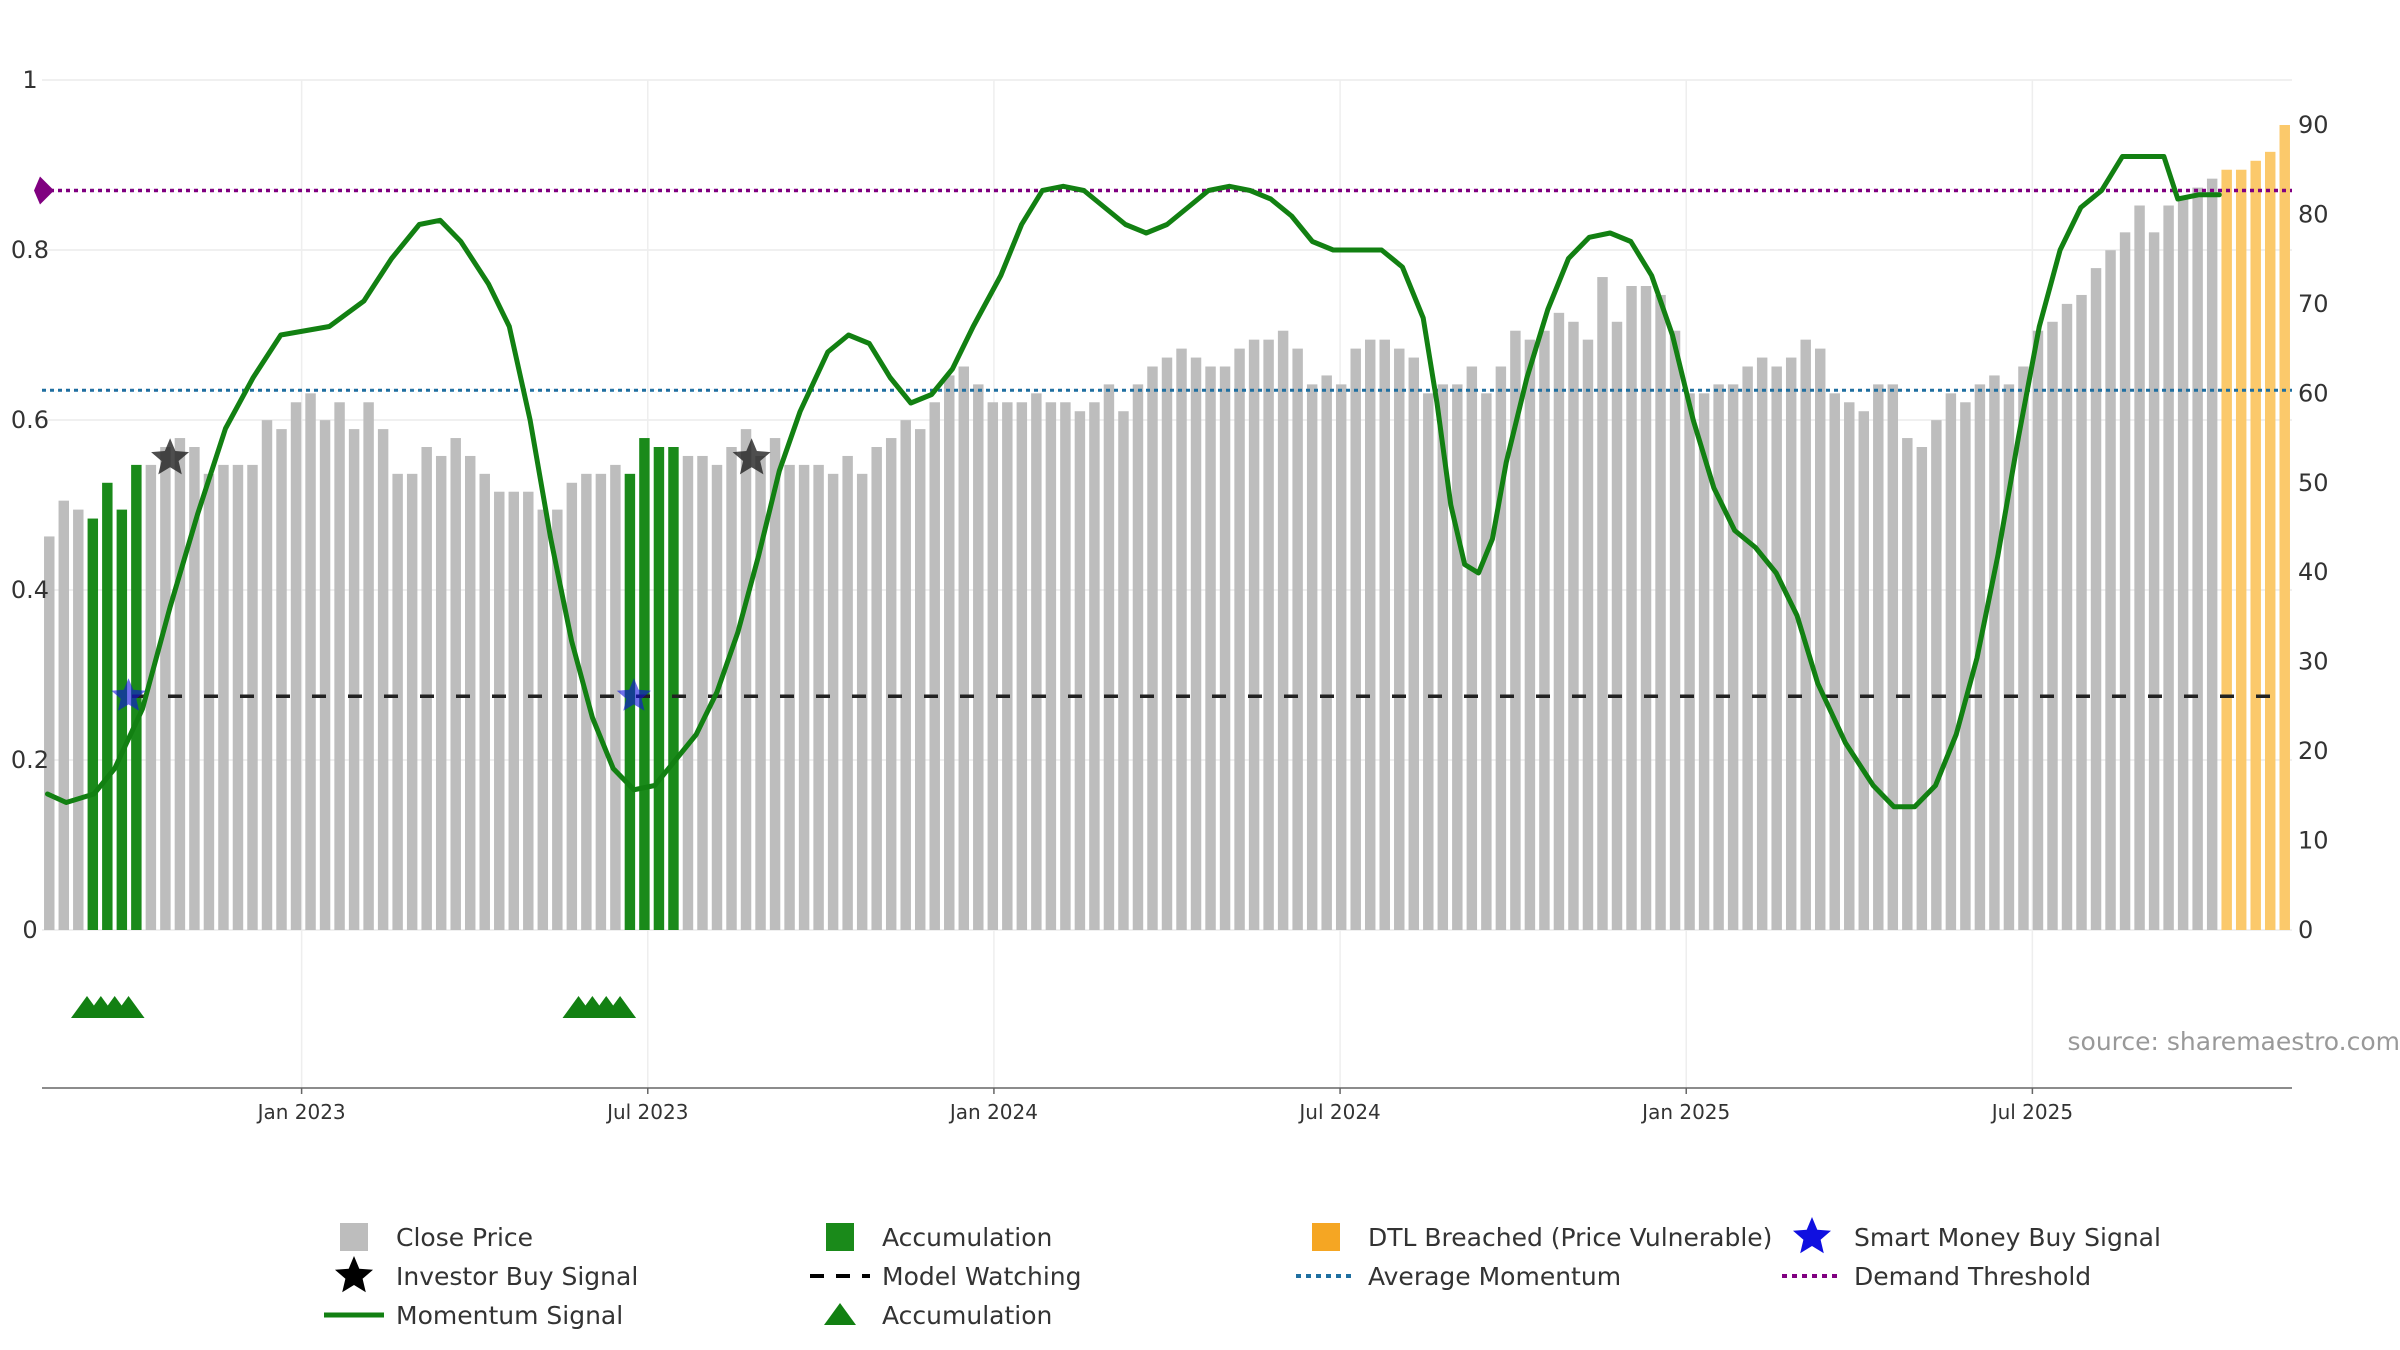 This screenshot has height=1350, width=2400. What do you see at coordinates (982, 1276) in the screenshot?
I see `legend-label: Model Watching` at bounding box center [982, 1276].